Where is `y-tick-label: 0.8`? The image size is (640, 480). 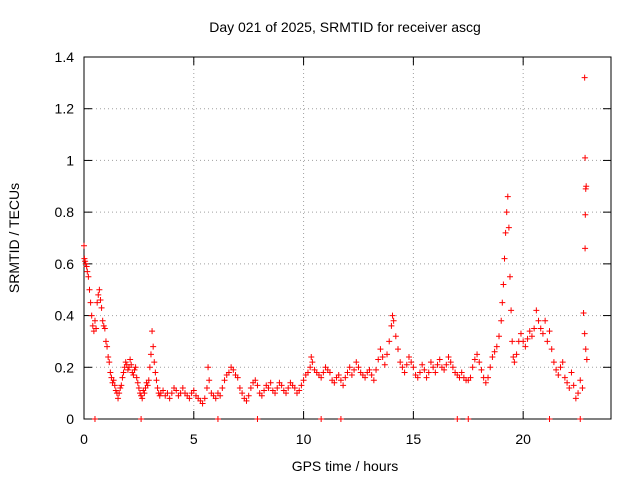 y-tick-label: 0.8 is located at coordinates (65, 212).